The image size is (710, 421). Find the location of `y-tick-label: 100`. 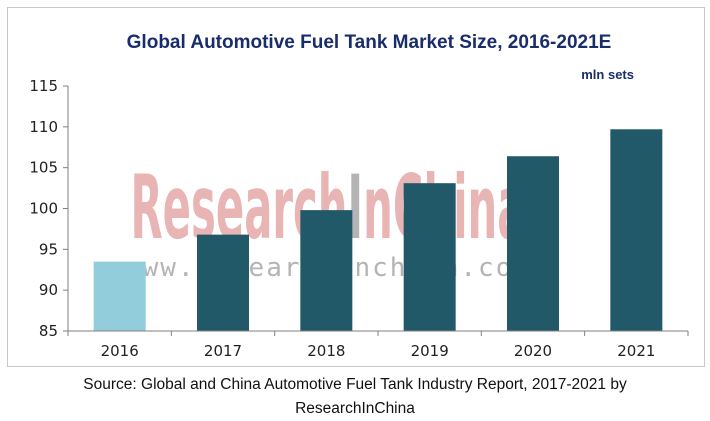

y-tick-label: 100 is located at coordinates (43, 209).